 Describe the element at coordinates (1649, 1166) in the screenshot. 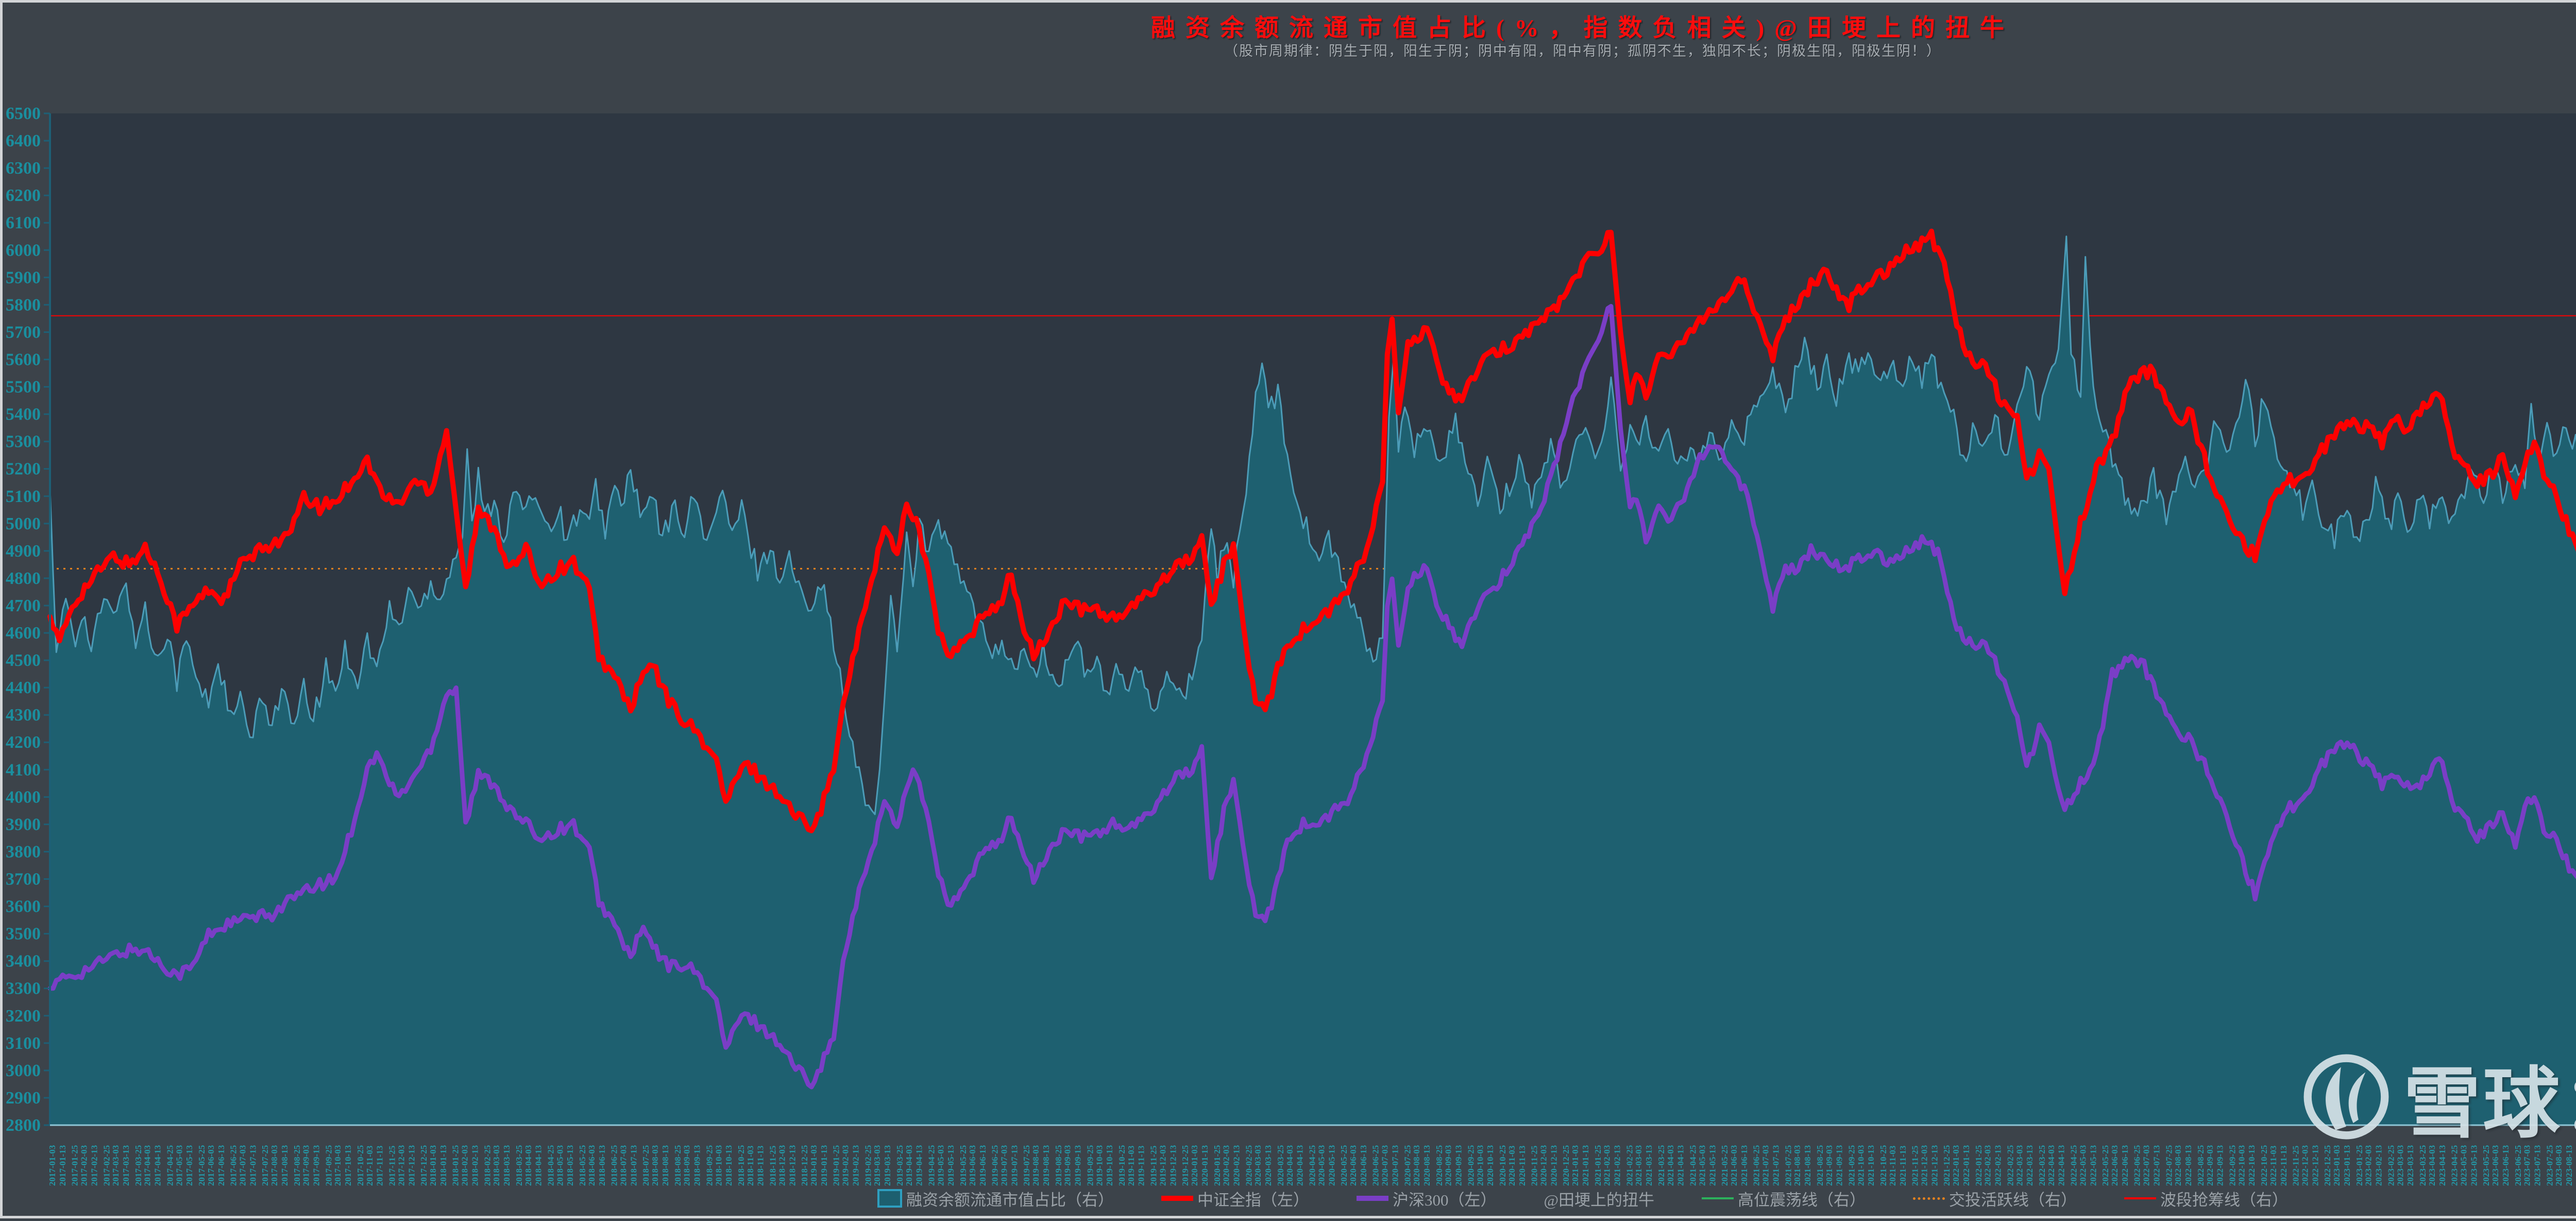

I see `svg-text: 2021-03-13` at that location.